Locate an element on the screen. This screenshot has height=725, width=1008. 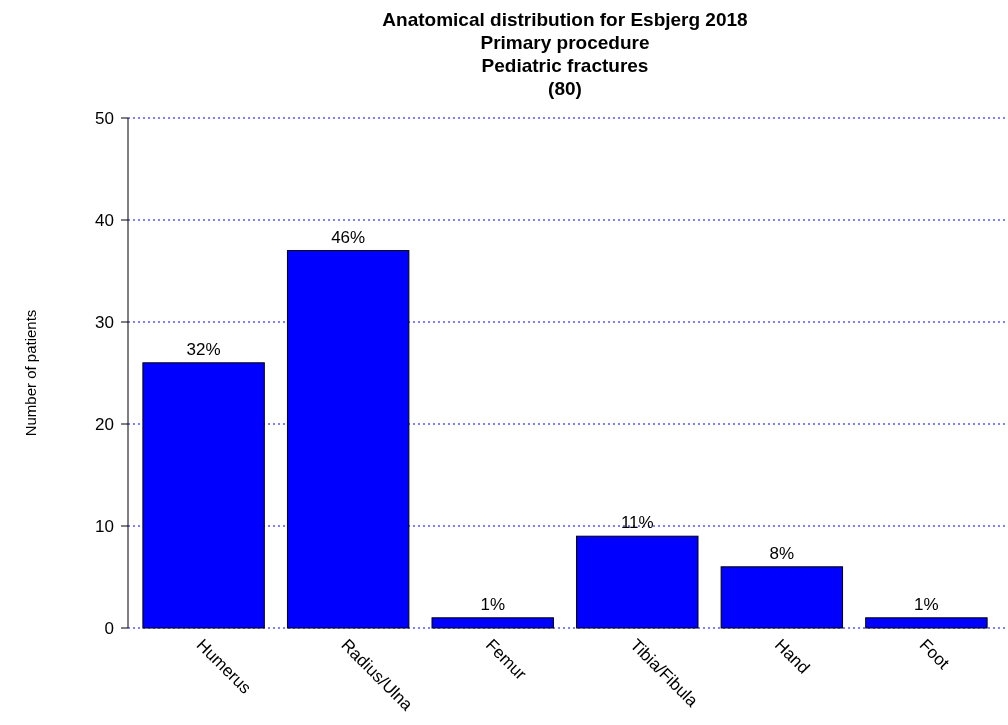
y-tick-label: 0 is located at coordinates (109, 628).